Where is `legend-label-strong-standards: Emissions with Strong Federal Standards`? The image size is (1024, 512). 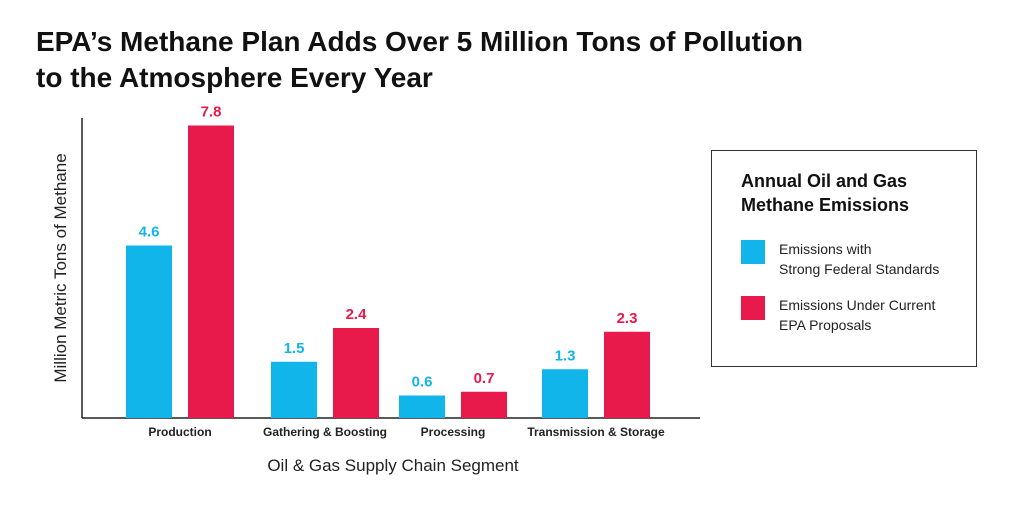
legend-label-strong-standards: Emissions with Strong Federal Standards is located at coordinates (876, 259).